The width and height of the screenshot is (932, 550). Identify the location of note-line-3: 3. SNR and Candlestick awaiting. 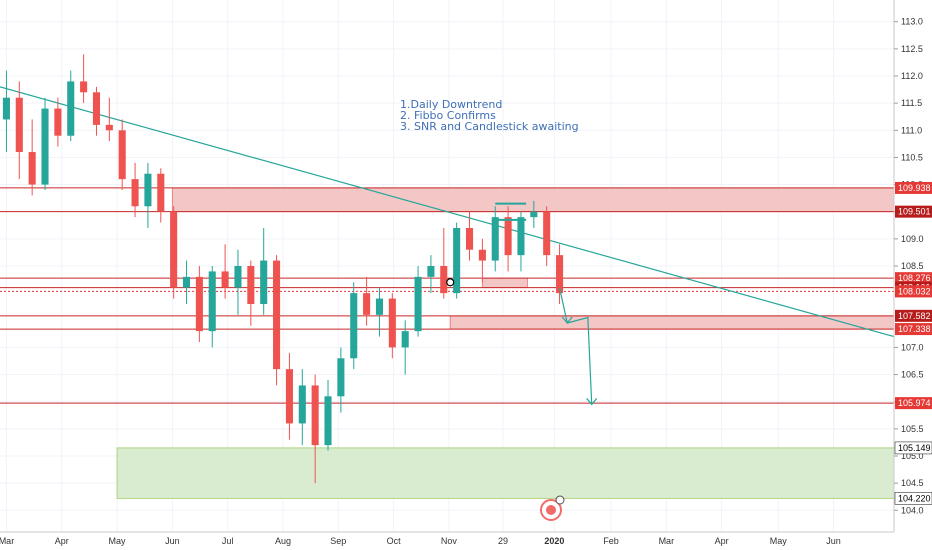
(489, 126).